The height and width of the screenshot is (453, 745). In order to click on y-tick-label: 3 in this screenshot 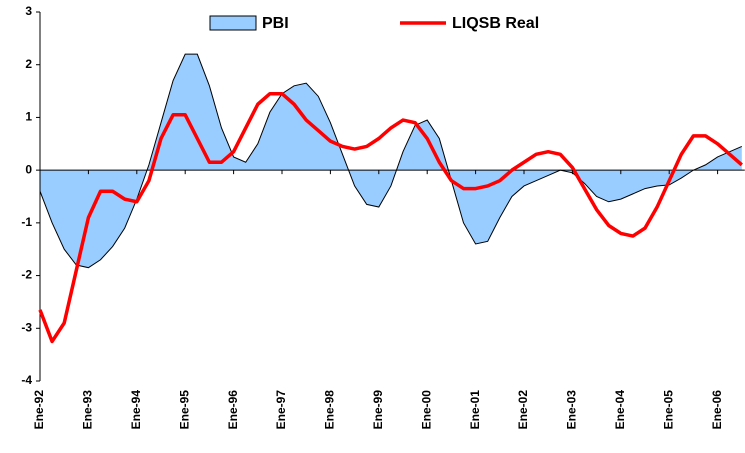, I will do `click(28, 11)`.